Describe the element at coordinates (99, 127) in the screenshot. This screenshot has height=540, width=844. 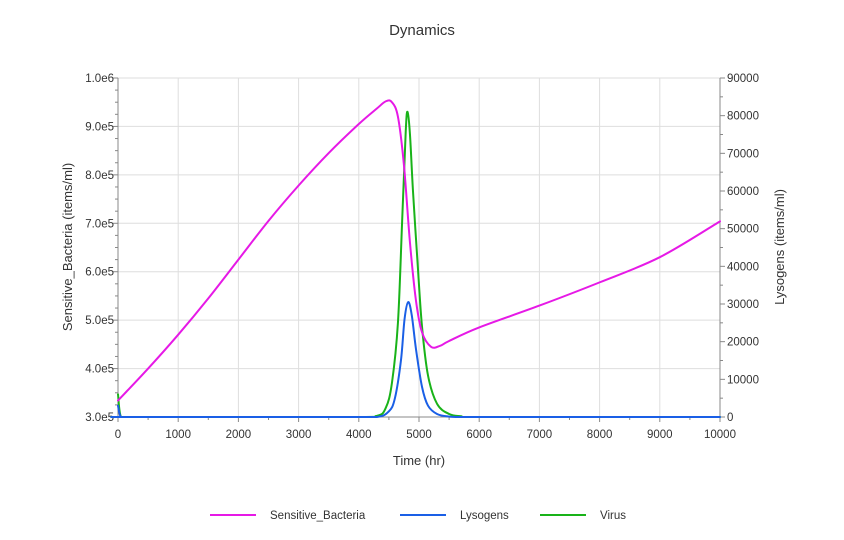
I see `y-left-tick-label: 9.0e5` at that location.